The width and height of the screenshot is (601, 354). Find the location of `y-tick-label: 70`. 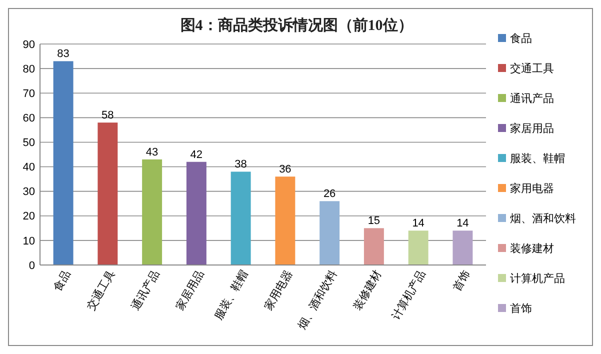

y-tick-label: 70 is located at coordinates (28, 94).